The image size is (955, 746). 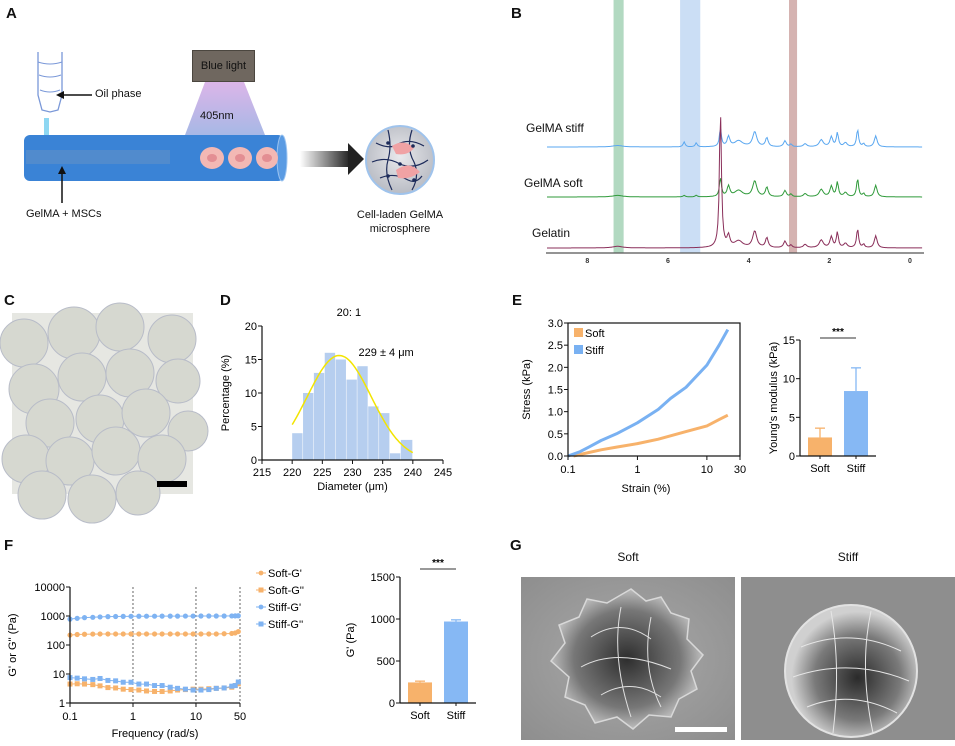 What do you see at coordinates (774, 398) in the screenshot?
I see `y-axis-label: Young's modulus (kPa)` at bounding box center [774, 398].